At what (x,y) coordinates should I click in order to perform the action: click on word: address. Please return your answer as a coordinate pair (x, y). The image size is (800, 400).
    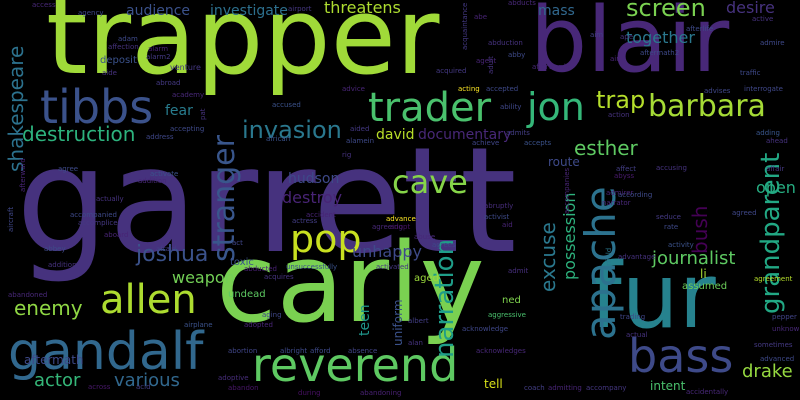
    Looking at the image, I should click on (160, 137).